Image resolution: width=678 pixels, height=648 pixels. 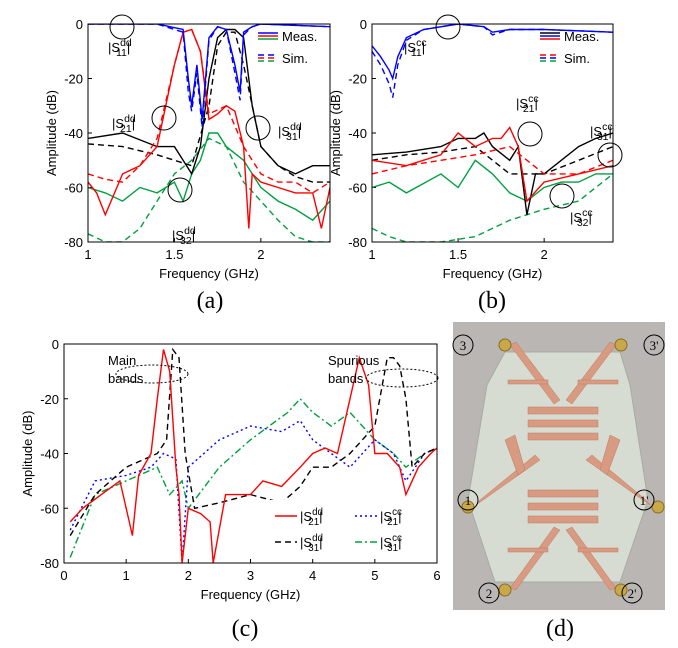 I want to click on annotation-label: |Scc 11|, so click(x=415, y=48).